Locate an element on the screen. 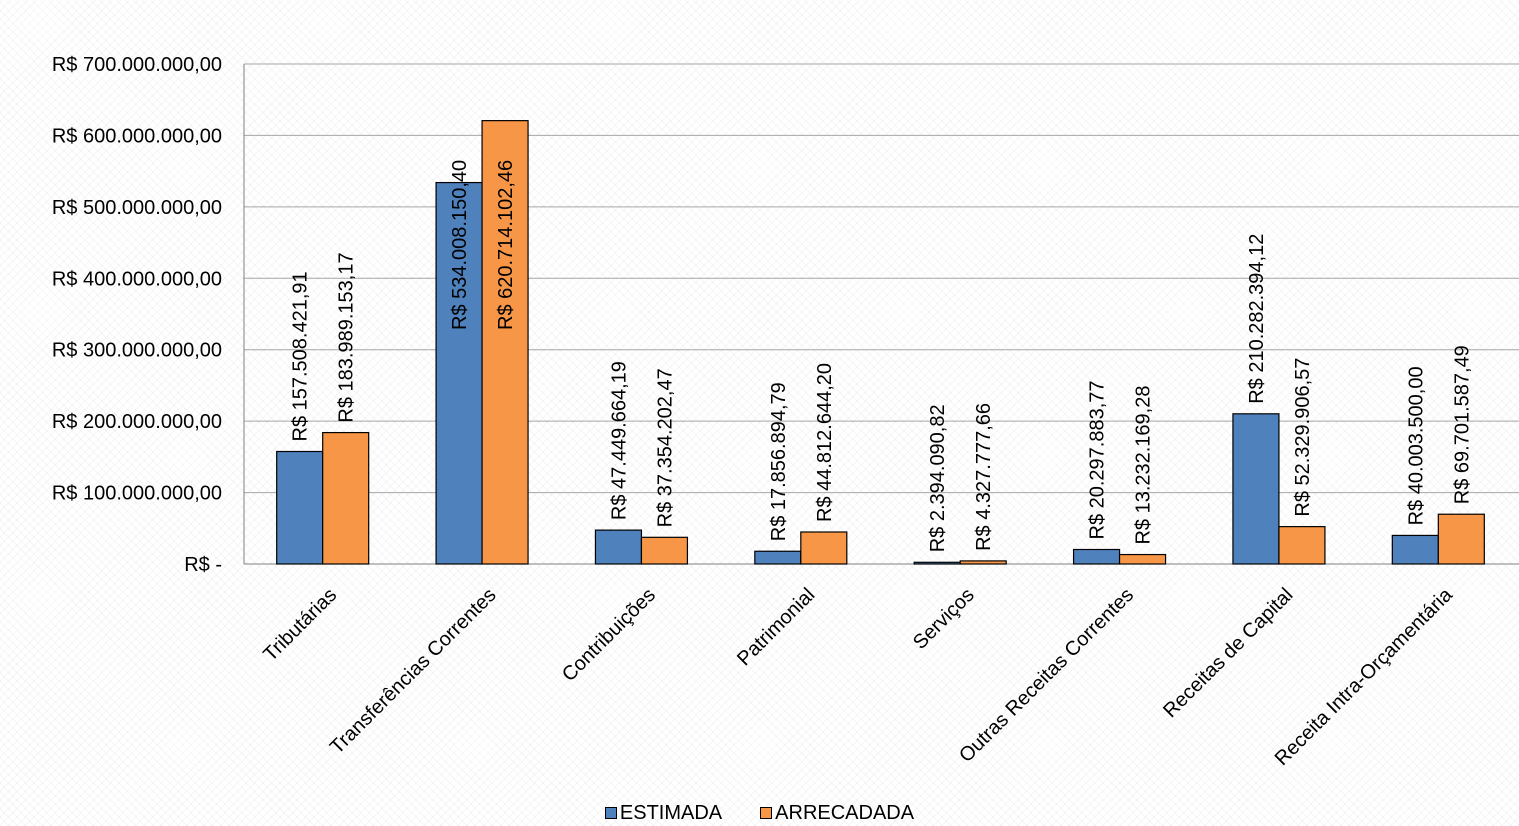 This screenshot has height=826, width=1519. y-tick-label: R$ 700.000.000,00 is located at coordinates (137, 65).